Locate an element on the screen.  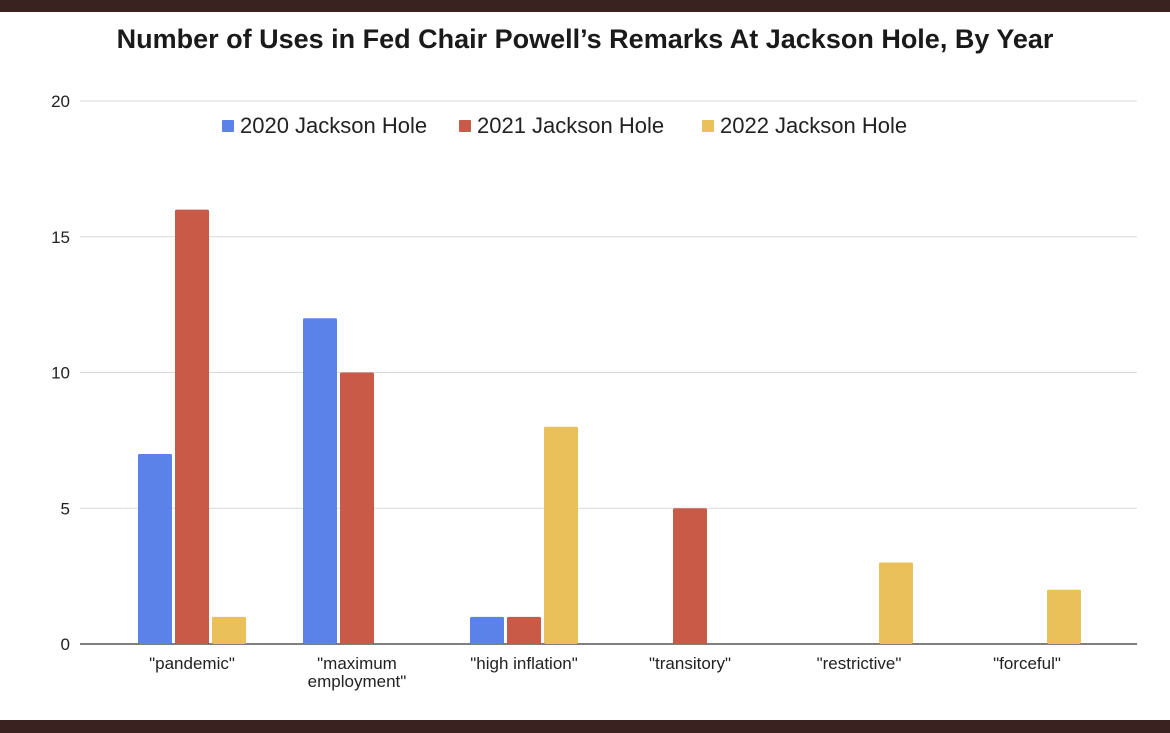
x-tick-label: "restrictive" is located at coordinates (859, 663).